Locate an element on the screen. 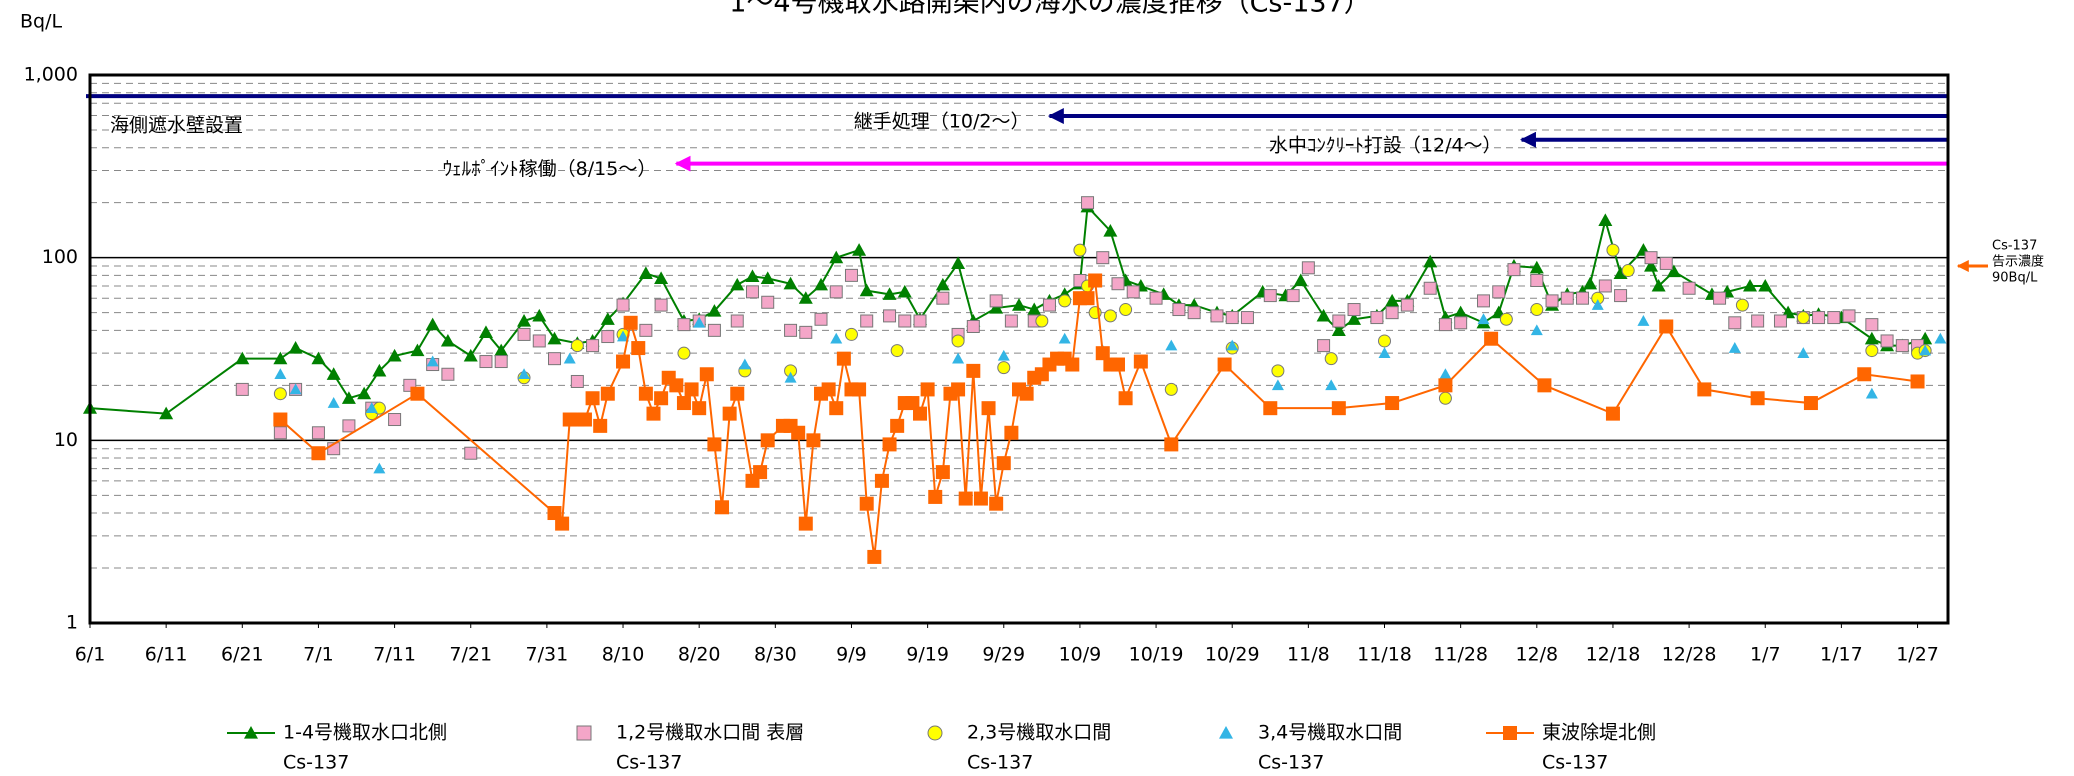 This screenshot has height=776, width=2074. x-tick-label: 10/29 is located at coordinates (1232, 655).